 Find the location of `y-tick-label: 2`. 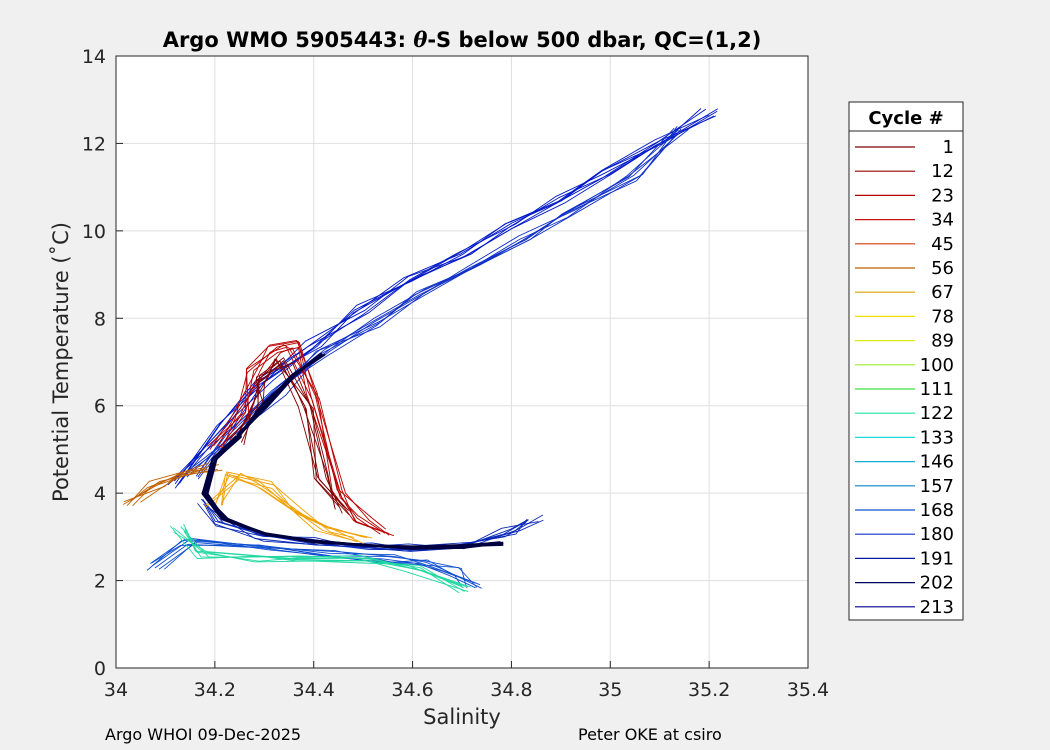

y-tick-label: 2 is located at coordinates (100, 582).